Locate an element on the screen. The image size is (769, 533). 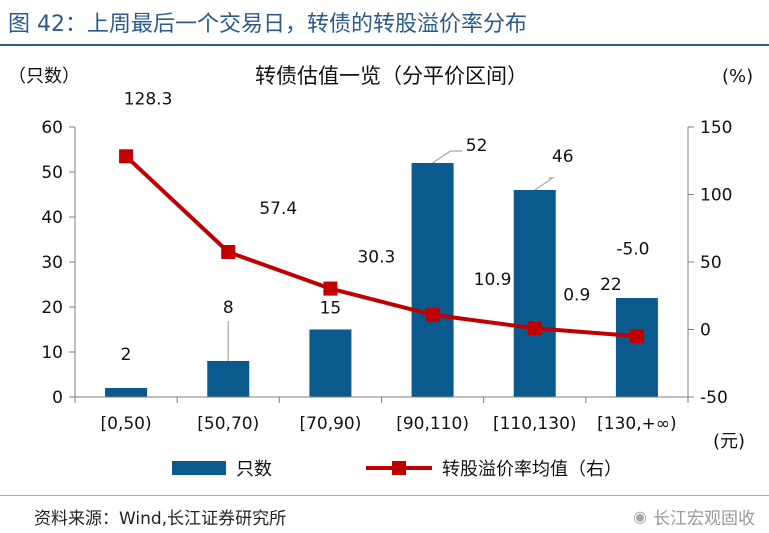
line-data-label: 57.4 is located at coordinates (278, 209).